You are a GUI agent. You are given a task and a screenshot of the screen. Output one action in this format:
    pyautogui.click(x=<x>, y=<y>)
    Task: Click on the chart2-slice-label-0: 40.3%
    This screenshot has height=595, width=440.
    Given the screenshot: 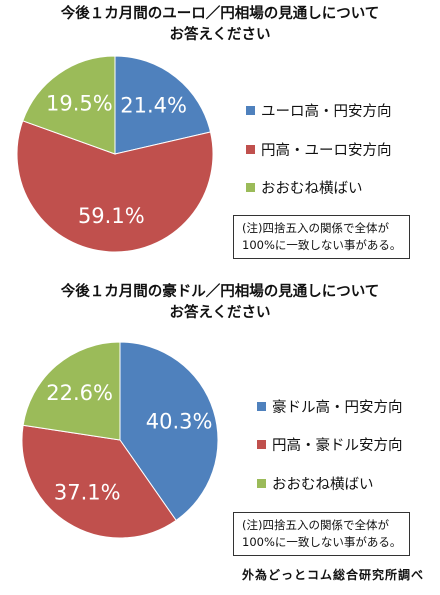 What is the action you would take?
    pyautogui.click(x=179, y=421)
    